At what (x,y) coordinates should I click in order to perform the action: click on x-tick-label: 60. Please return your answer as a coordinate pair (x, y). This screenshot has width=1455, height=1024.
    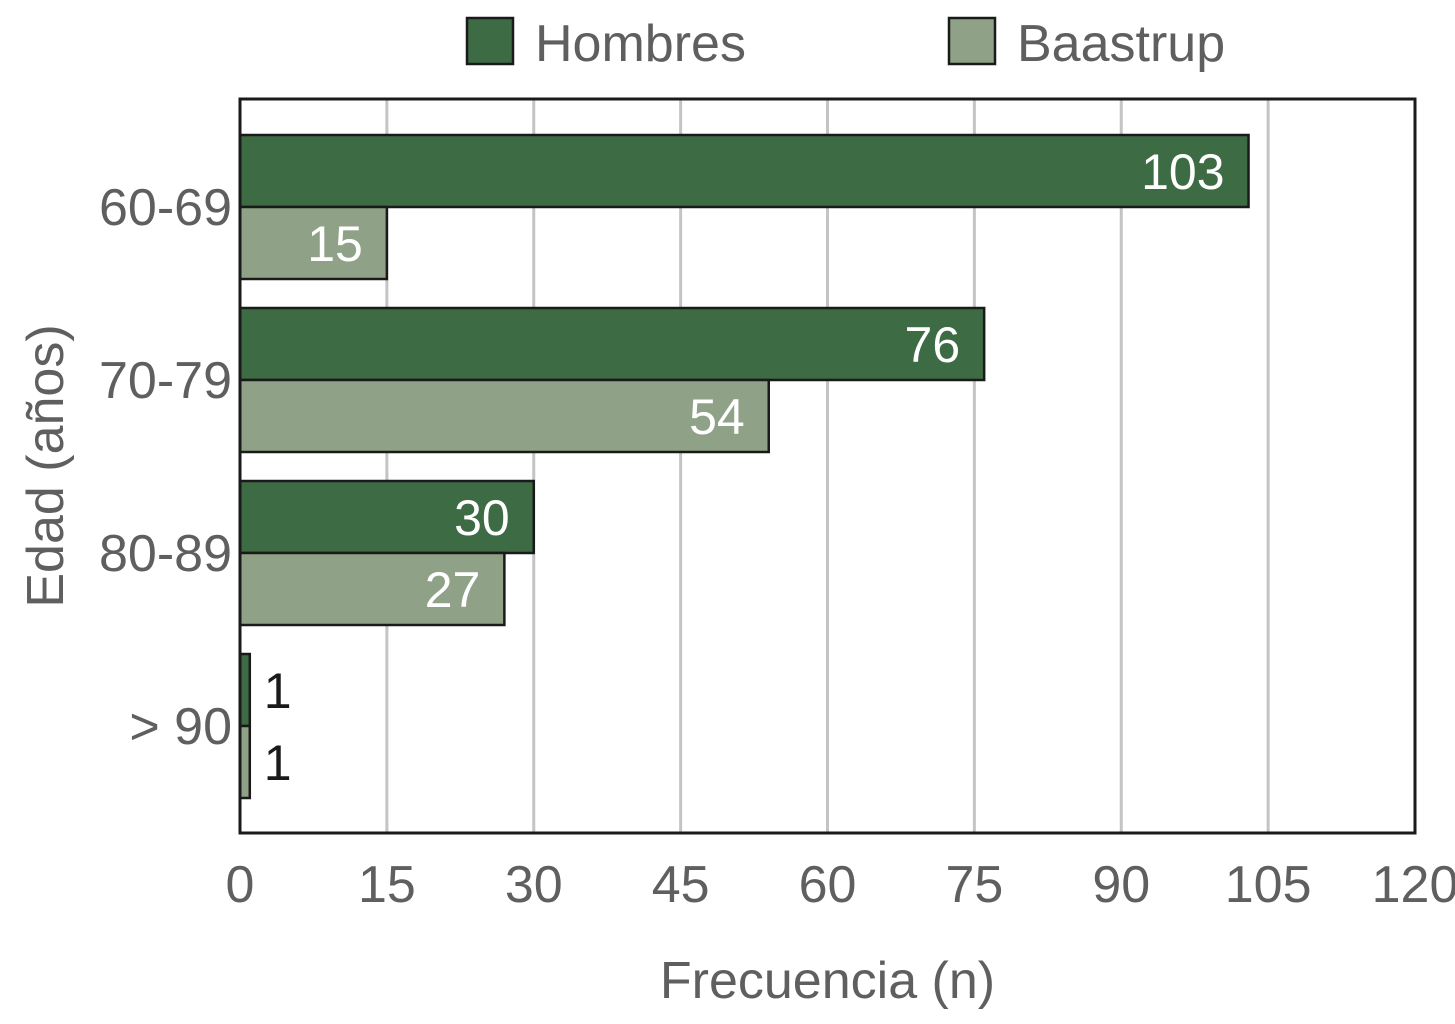
    Looking at the image, I should click on (828, 885).